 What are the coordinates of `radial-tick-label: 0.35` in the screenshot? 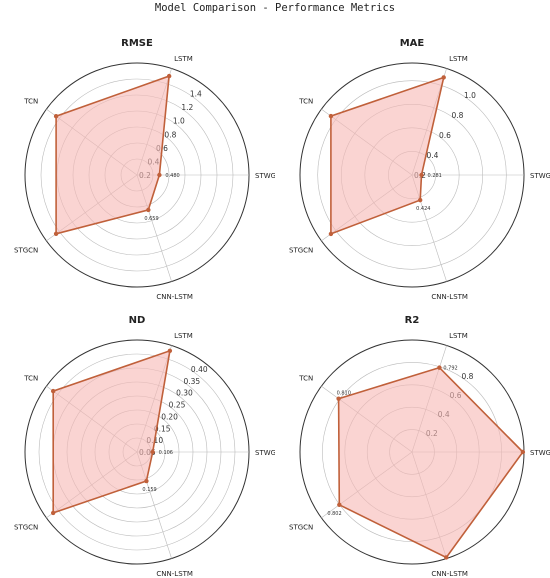 It's located at (192, 381).